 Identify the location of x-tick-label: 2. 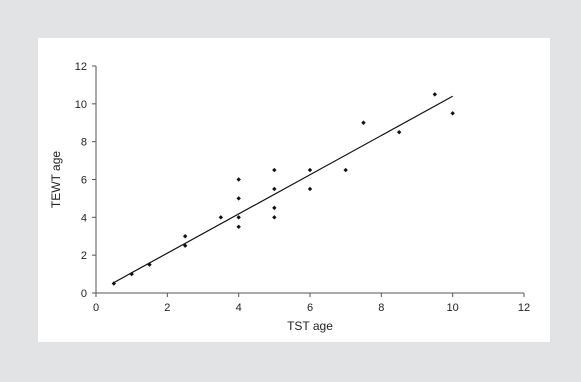
(167, 308).